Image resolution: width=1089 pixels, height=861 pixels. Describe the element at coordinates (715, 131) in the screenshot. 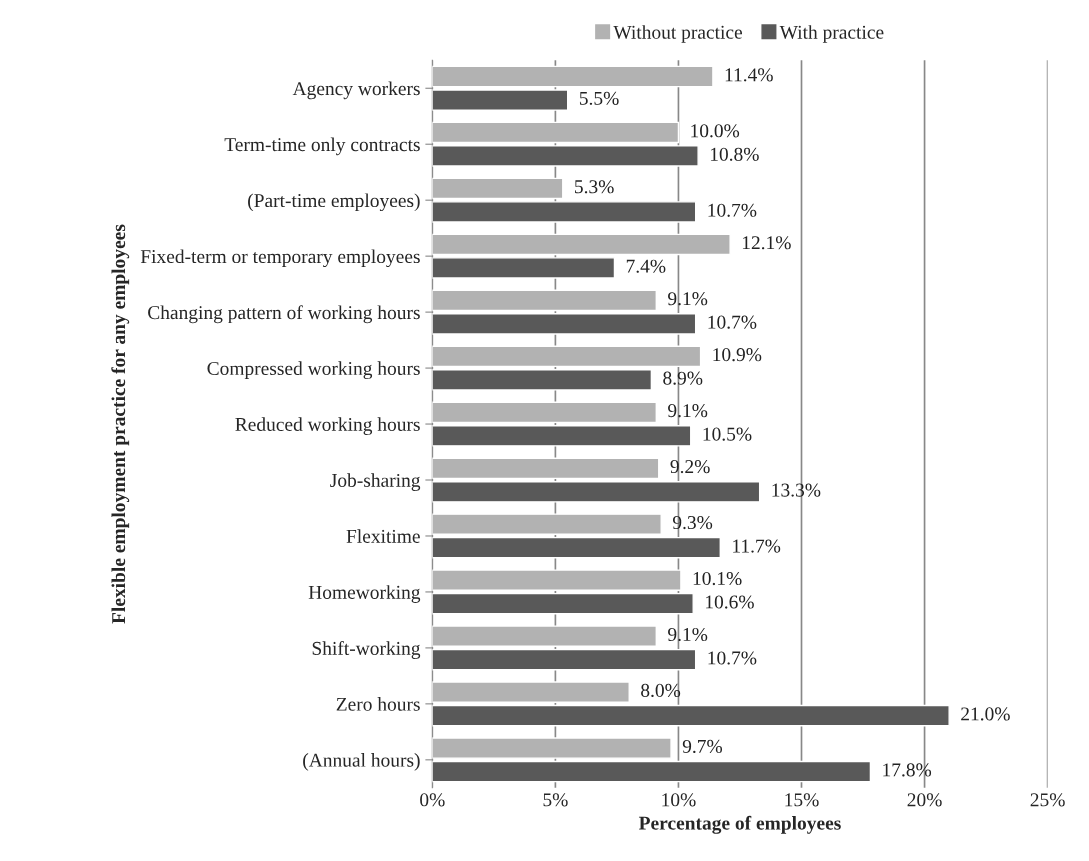

I see `data-label: 10.0%` at that location.